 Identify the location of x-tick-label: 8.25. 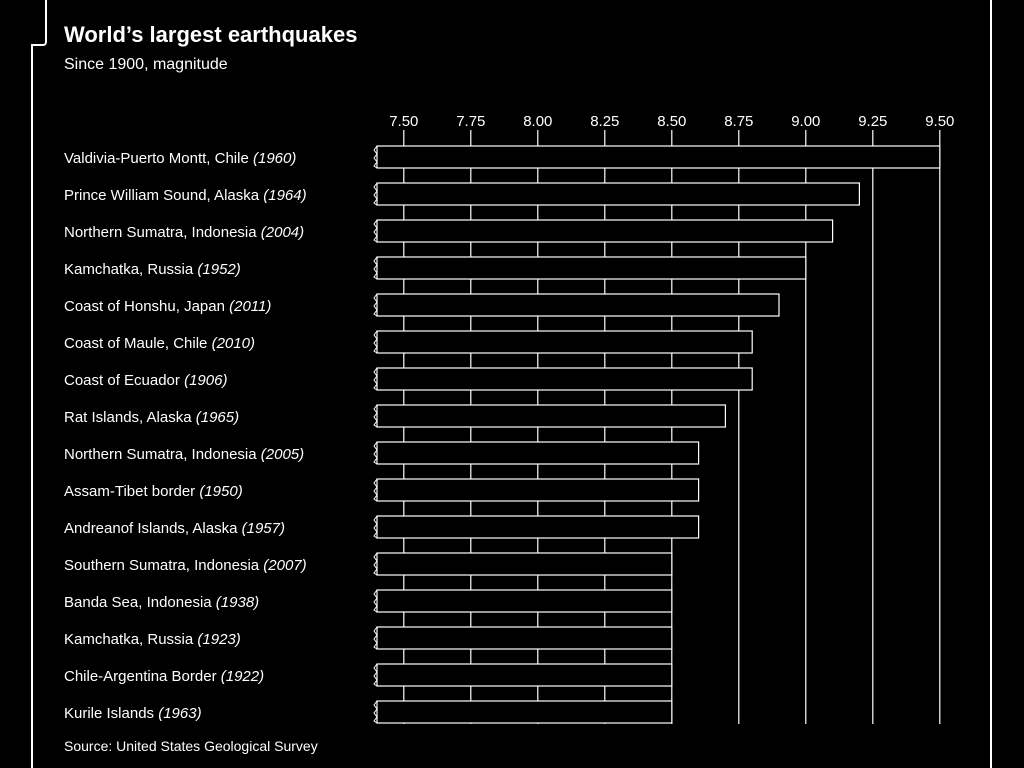
(604, 121).